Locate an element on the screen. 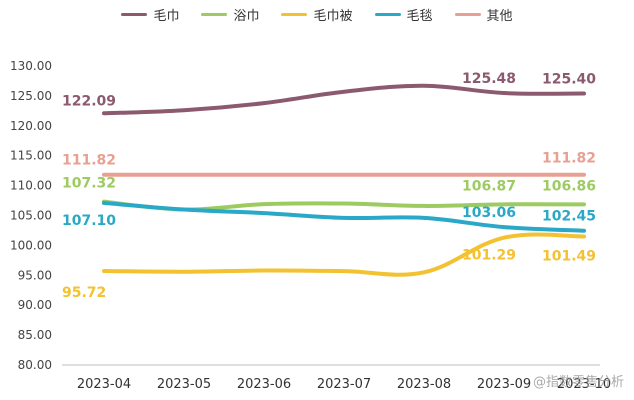 The height and width of the screenshot is (400, 634). legend-item: 毛巾 is located at coordinates (150, 14).